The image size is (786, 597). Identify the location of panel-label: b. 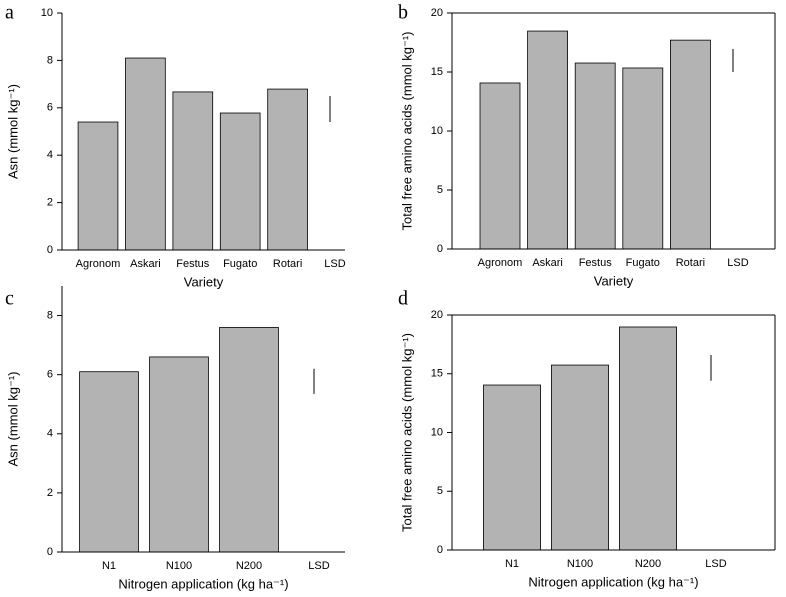
(403, 13).